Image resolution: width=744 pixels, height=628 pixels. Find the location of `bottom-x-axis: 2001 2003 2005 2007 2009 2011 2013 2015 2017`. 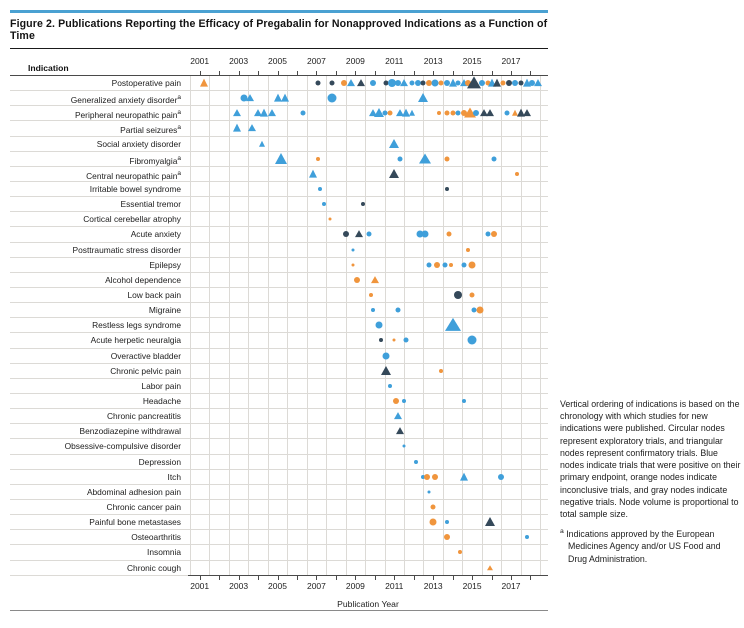

bottom-x-axis: 2001 2003 2005 2007 2009 2011 2013 2015 2017 is located at coordinates (368, 585).